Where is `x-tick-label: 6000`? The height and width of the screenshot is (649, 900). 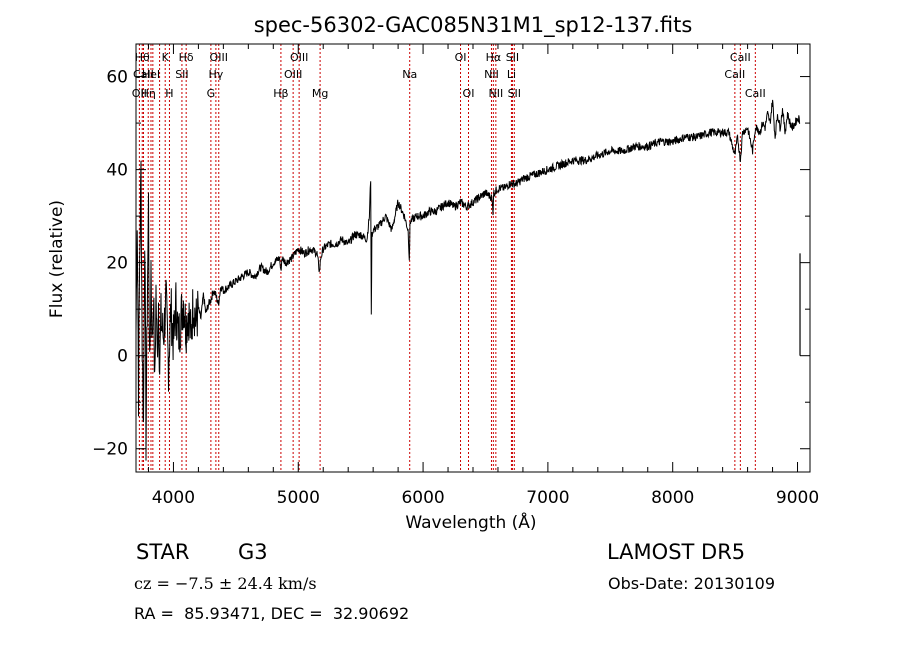
x-tick-label: 6000 is located at coordinates (422, 498).